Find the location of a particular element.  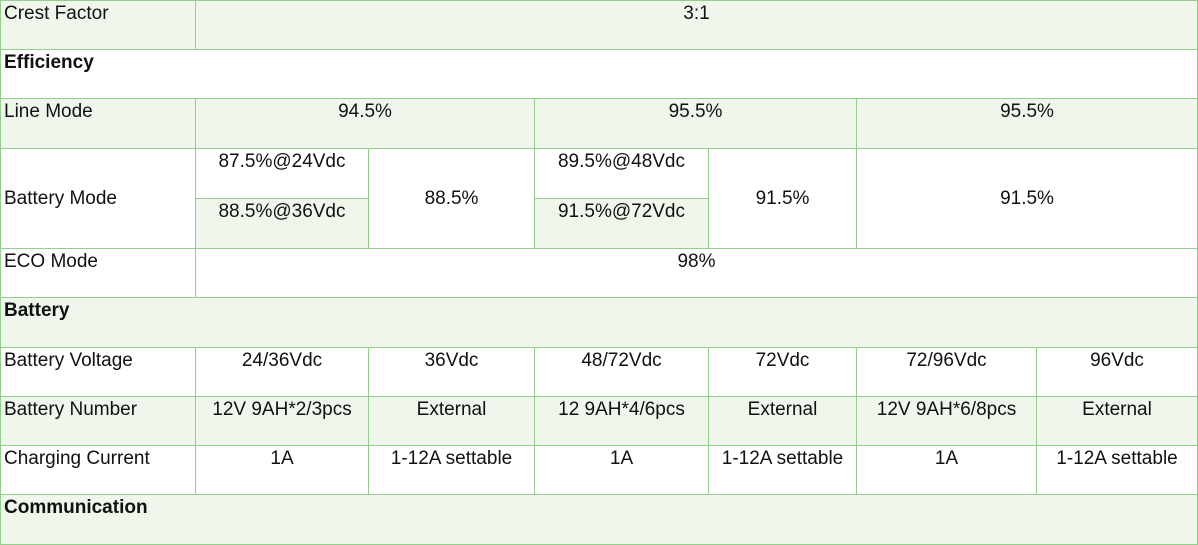

value-cell: 91.5%@72Vdc is located at coordinates (621, 223).